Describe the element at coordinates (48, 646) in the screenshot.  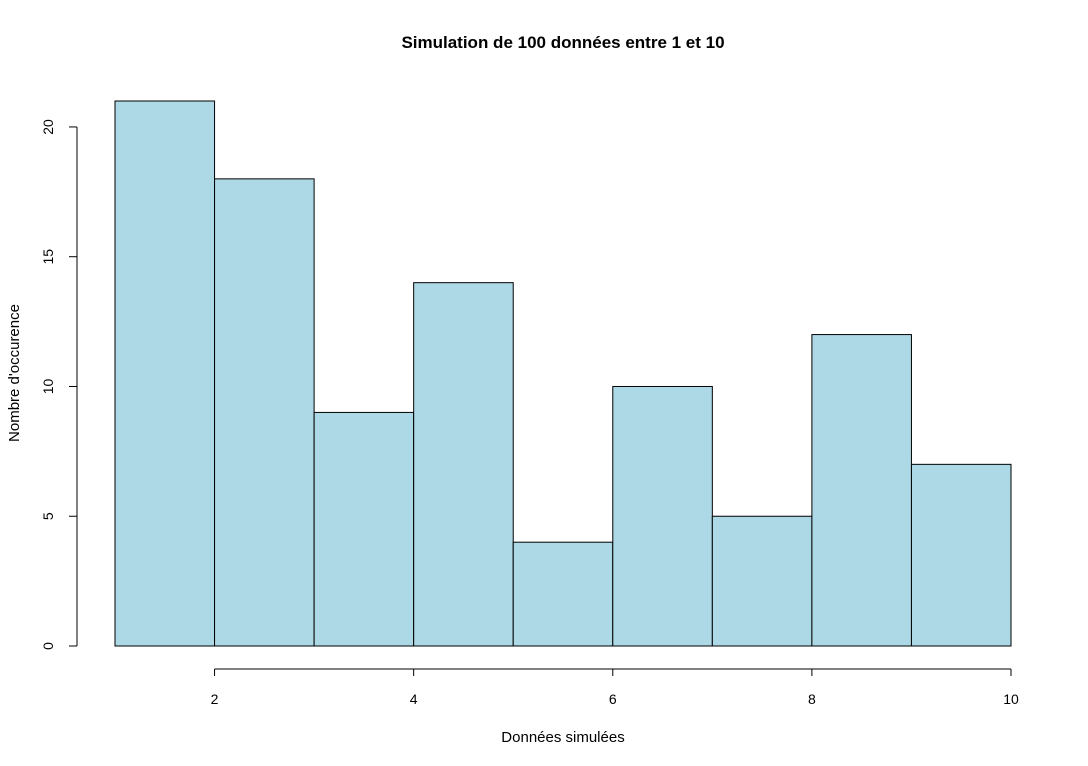
I see `y-tick-label: 0` at that location.